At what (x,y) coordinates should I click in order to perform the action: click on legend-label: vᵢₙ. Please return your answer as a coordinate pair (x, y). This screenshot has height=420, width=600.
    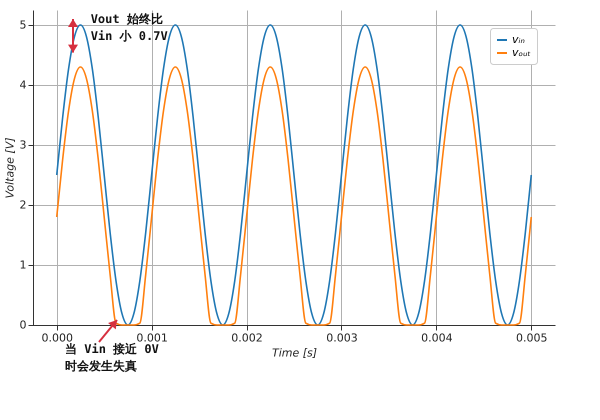
    Looking at the image, I should click on (518, 39).